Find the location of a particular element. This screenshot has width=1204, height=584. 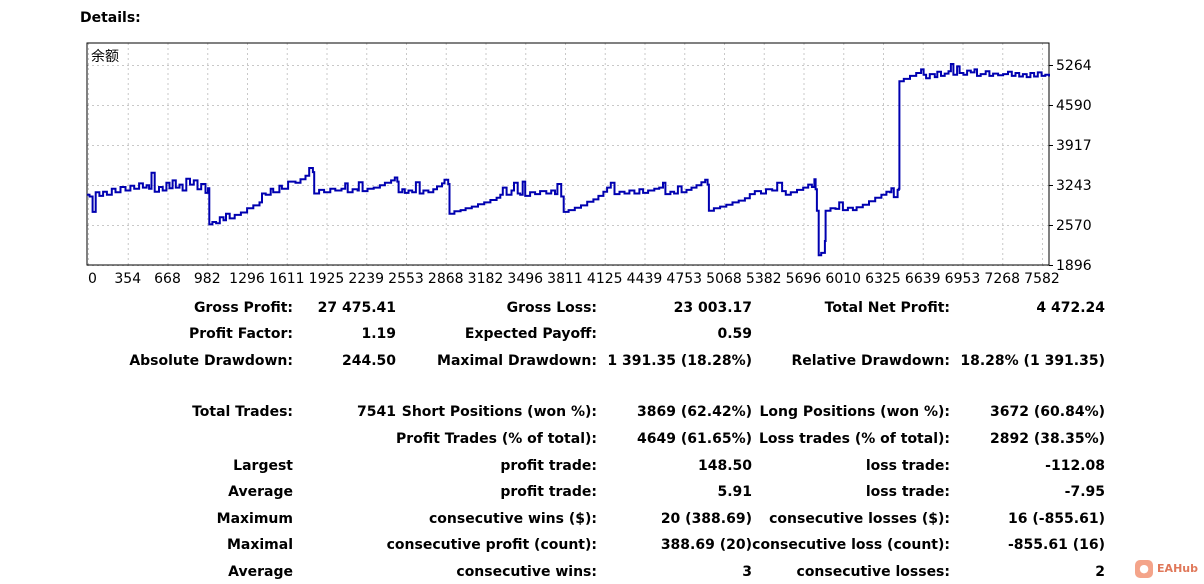

profit-factor-label: Profit Factor: is located at coordinates (240, 334).